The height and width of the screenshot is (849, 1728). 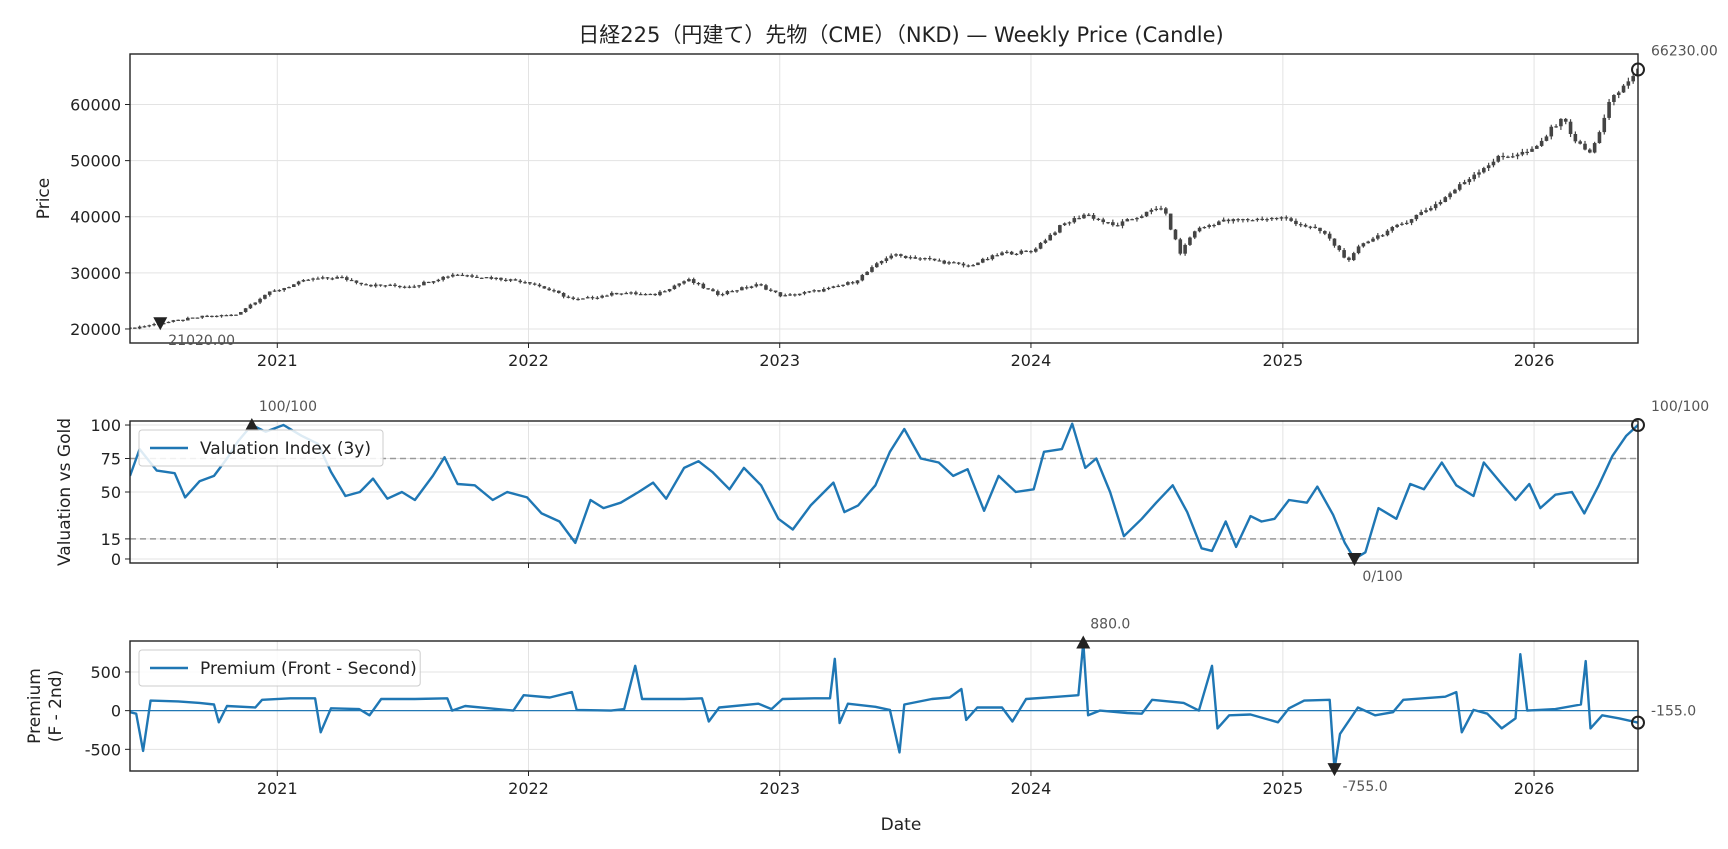 I want to click on max-annotation: 880.0, so click(x=1110, y=625).